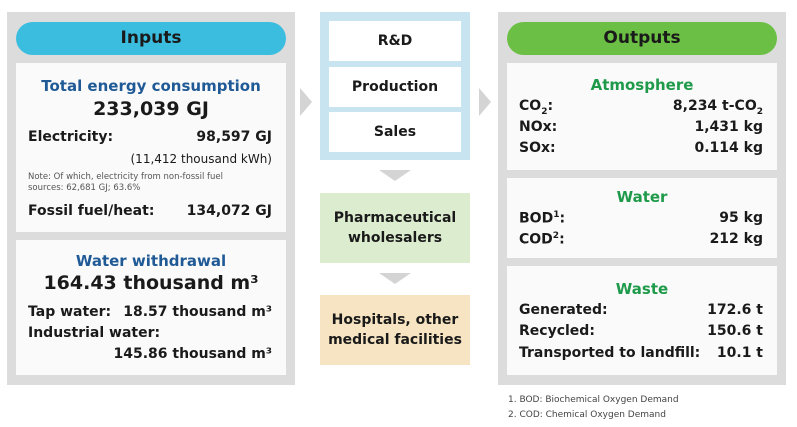 The width and height of the screenshot is (797, 427). Describe the element at coordinates (395, 132) in the screenshot. I see `step-sales: Sales` at that location.